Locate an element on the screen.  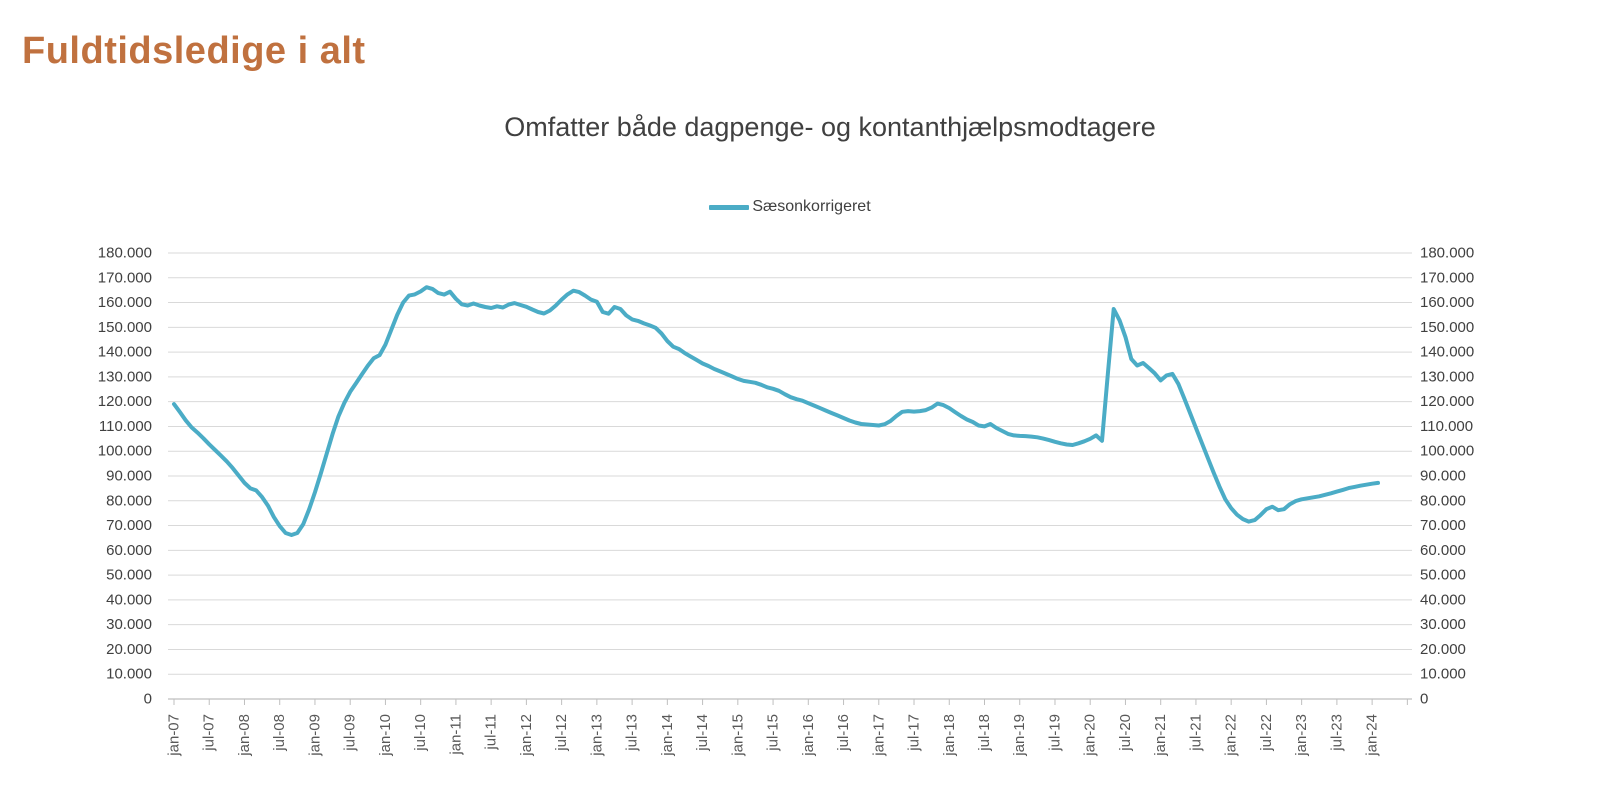
x-axis-label: jul-21 is located at coordinates (1195, 733).